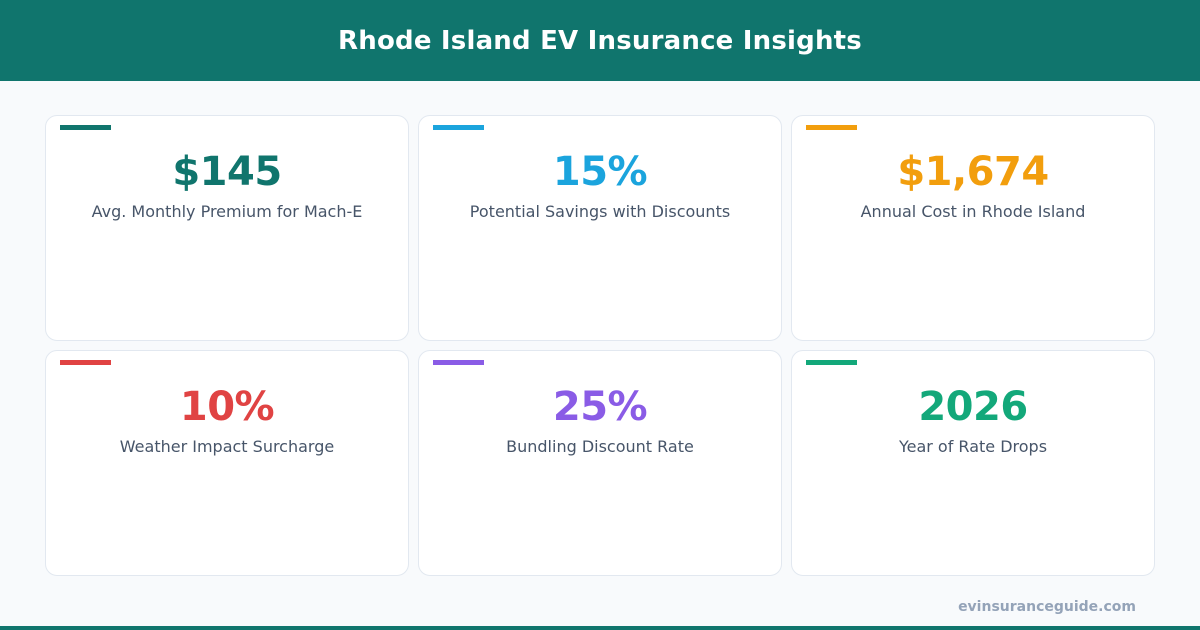  I want to click on stat-label: Bundling Discount Rate, so click(600, 446).